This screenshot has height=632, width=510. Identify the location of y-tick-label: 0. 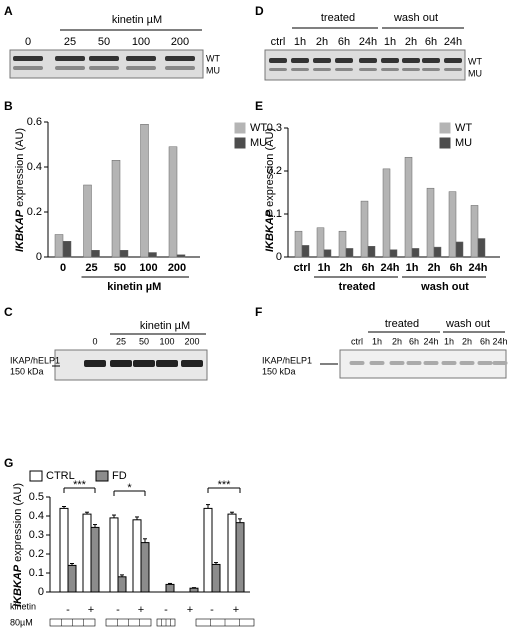
(39, 257).